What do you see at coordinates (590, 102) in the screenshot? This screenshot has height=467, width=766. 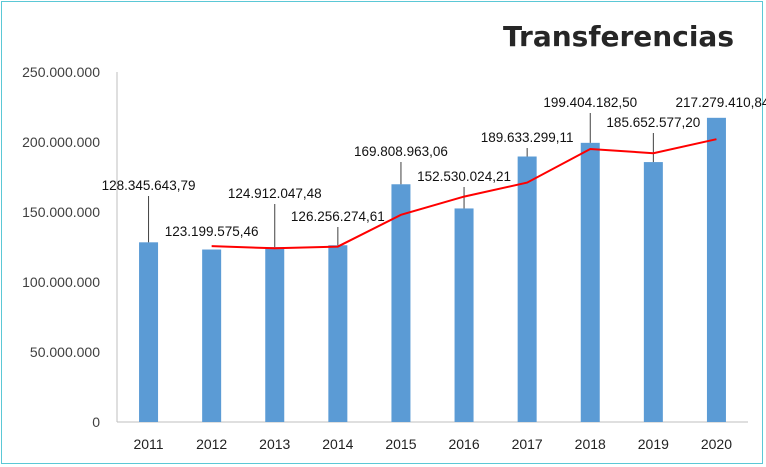 I see `data-label: 199.404.182,50` at bounding box center [590, 102].